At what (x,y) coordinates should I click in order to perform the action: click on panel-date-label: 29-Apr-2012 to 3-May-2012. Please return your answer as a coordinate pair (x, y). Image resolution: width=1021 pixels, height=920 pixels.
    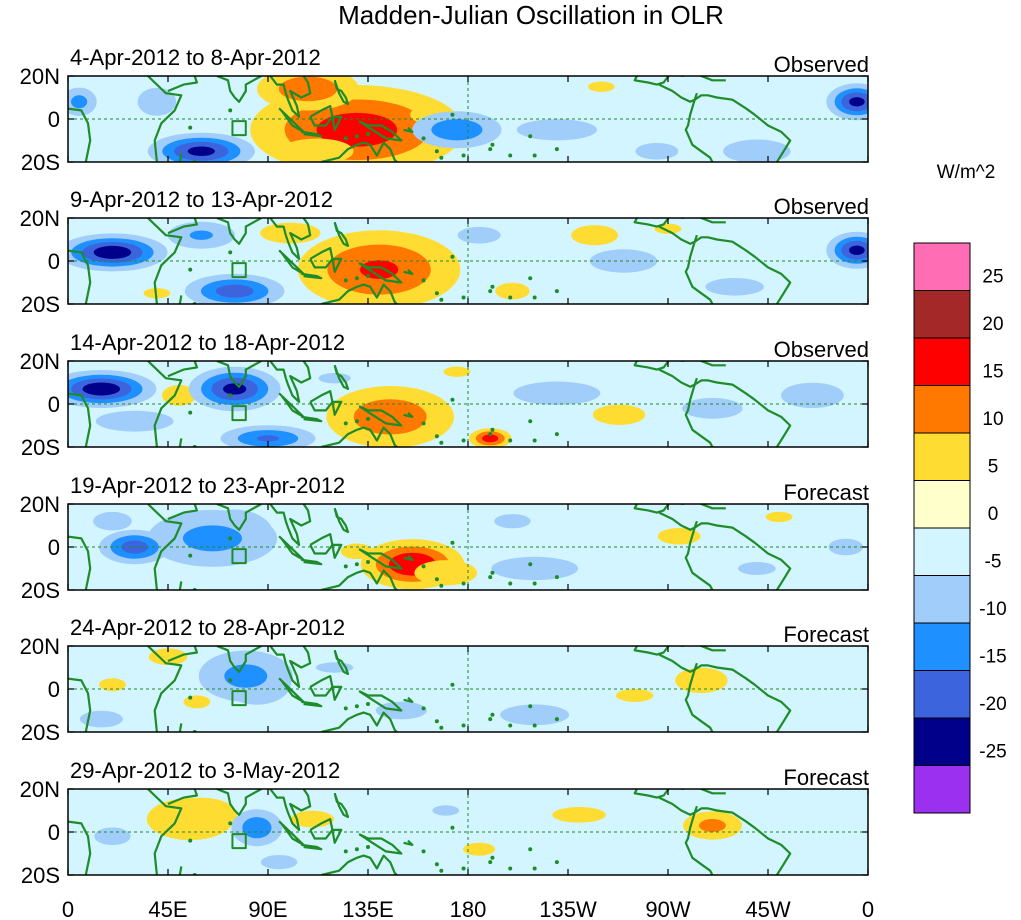
    Looking at the image, I should click on (205, 770).